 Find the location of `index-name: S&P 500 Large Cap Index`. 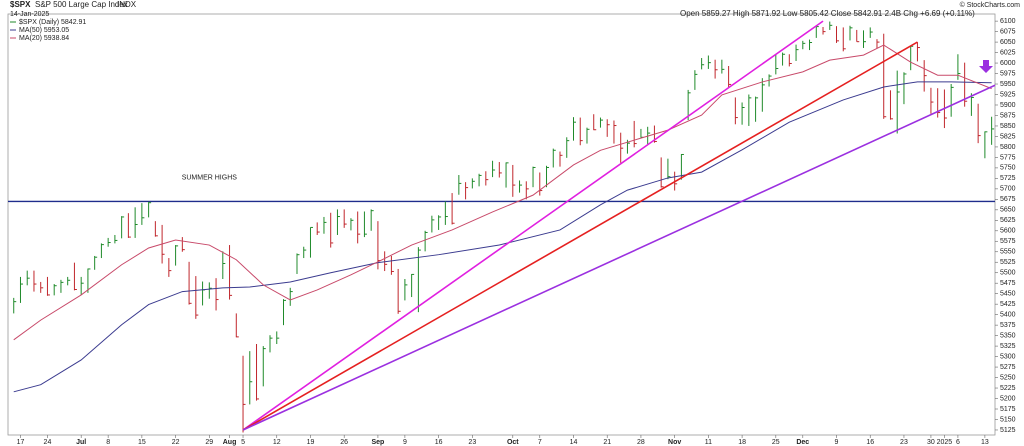

index-name: S&P 500 Large Cap Index is located at coordinates (81, 4).